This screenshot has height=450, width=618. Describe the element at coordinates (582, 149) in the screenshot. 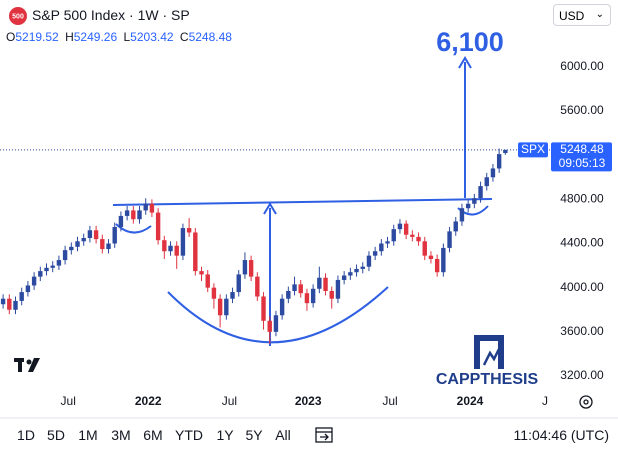

I see `price-label: 5248.48` at that location.